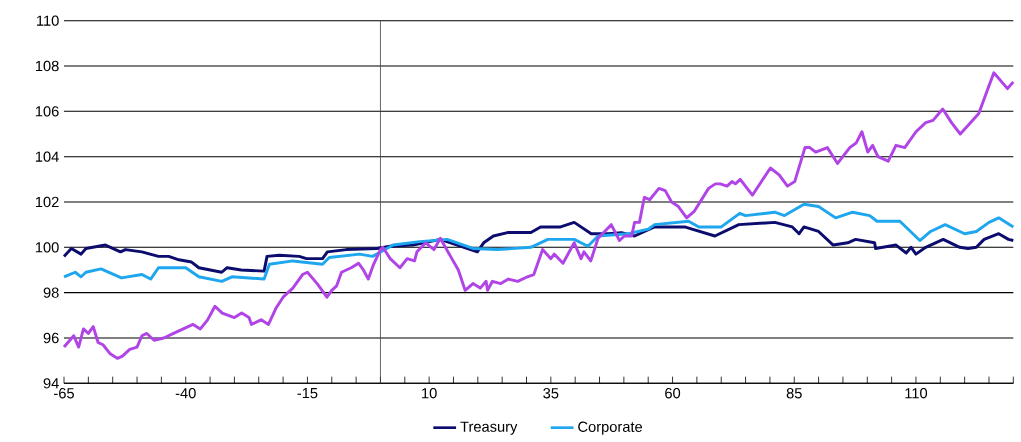 The image size is (1021, 442). What do you see at coordinates (794, 393) in the screenshot?
I see `x-tick-label: 85` at bounding box center [794, 393].